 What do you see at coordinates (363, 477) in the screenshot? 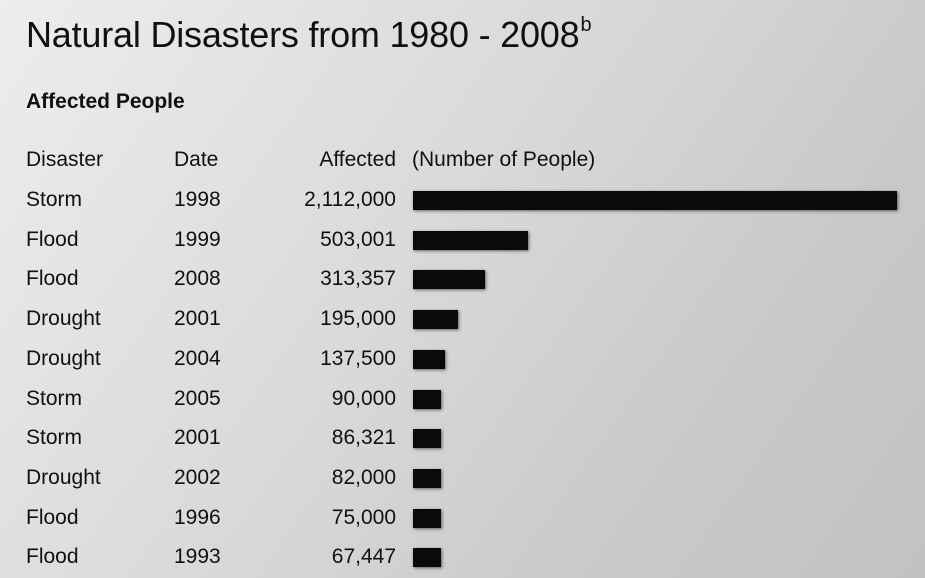
I see `row-affected-value: 82,000` at bounding box center [363, 477].